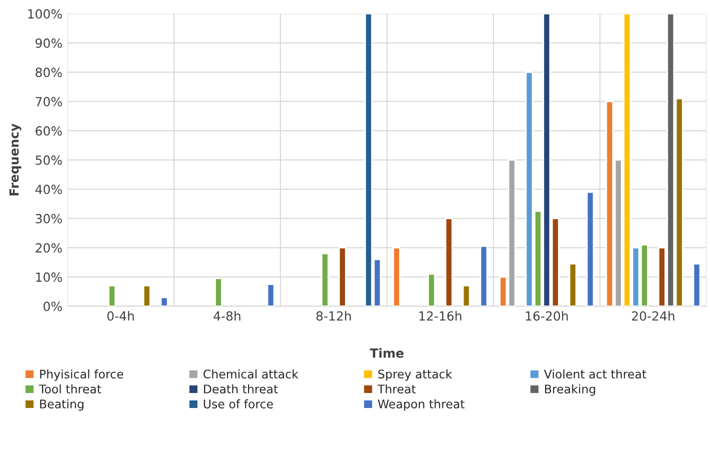 Image resolution: width=710 pixels, height=457 pixels. Describe the element at coordinates (238, 403) in the screenshot. I see `legend-label: Use of force` at that location.